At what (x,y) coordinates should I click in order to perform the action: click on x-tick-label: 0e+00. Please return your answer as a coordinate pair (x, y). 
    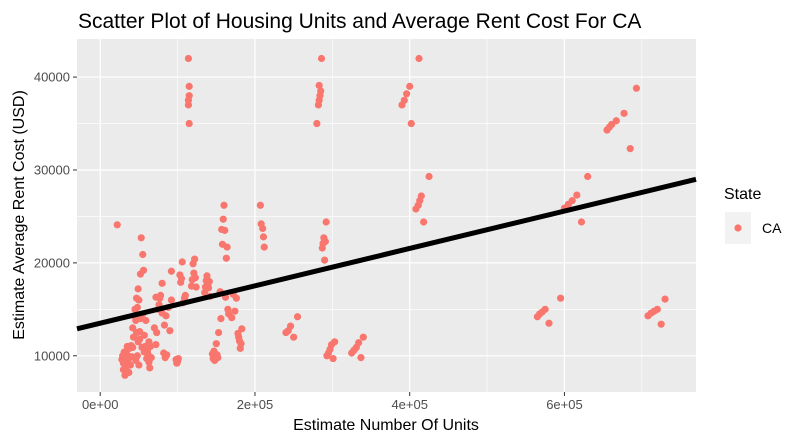
    Looking at the image, I should click on (100, 404).